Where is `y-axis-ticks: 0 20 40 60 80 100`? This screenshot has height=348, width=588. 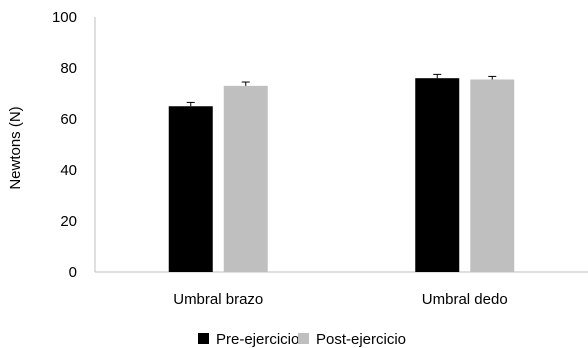
y-axis-ticks: 0 20 40 60 80 100 is located at coordinates (64, 145).